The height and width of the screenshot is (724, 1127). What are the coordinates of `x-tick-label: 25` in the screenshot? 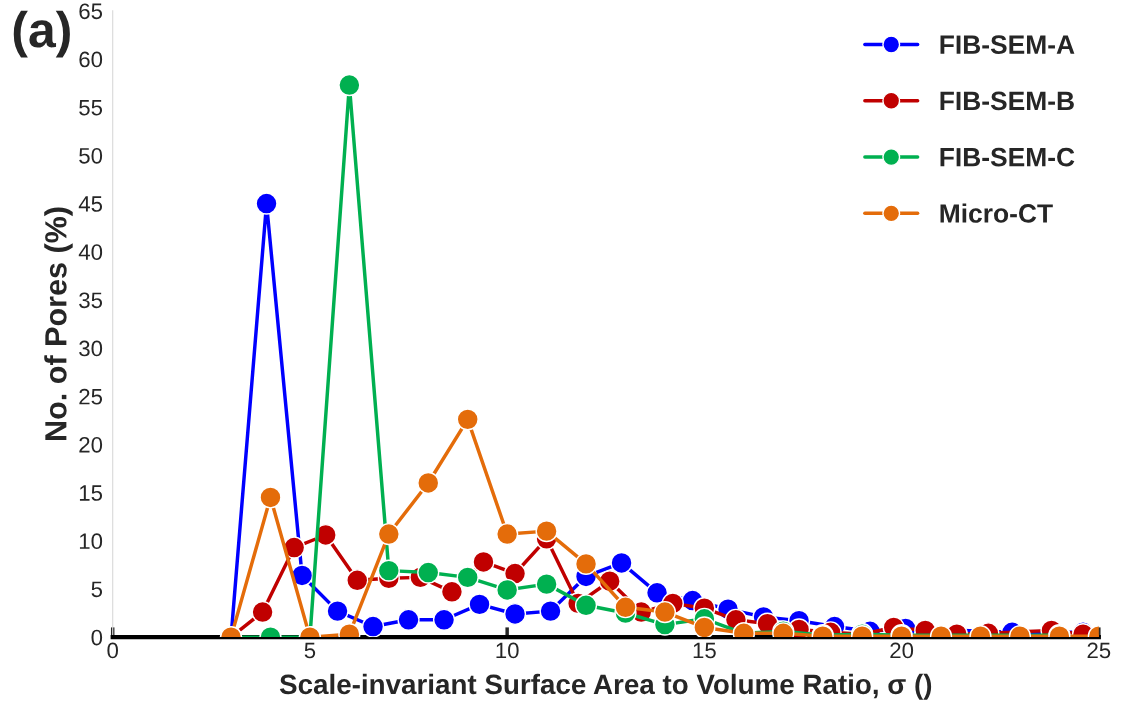 It's located at (1099, 650).